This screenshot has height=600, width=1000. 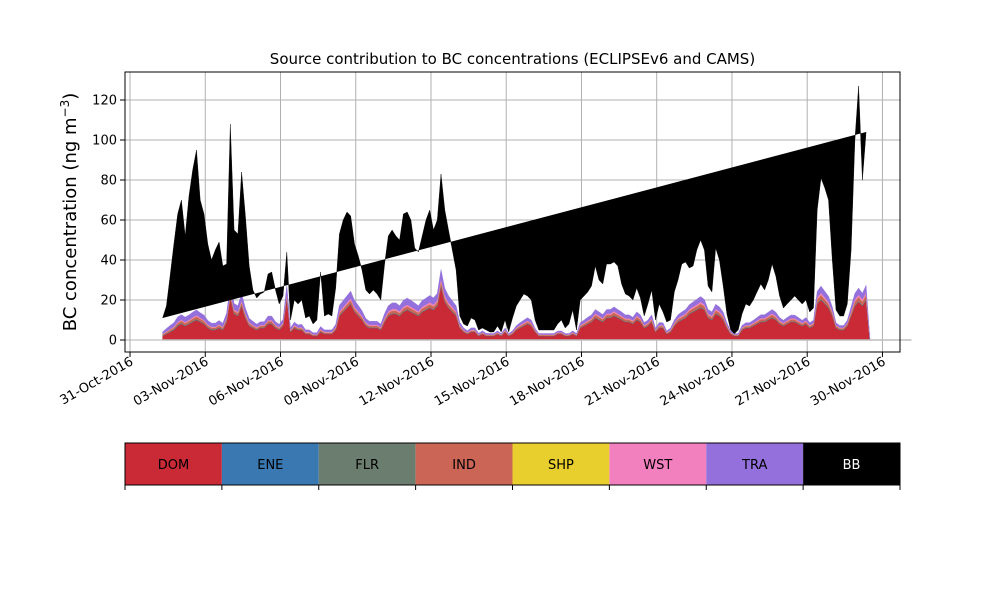 I want to click on legend-label-wst: WST, so click(x=657, y=465).